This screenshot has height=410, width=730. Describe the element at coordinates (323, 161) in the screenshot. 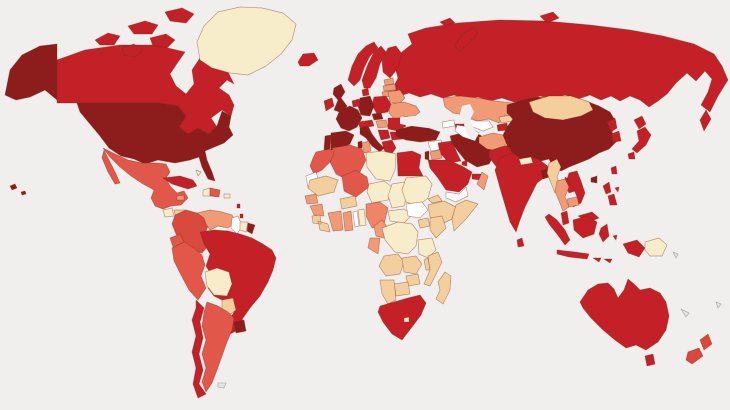

I see `region-morocco` at that location.